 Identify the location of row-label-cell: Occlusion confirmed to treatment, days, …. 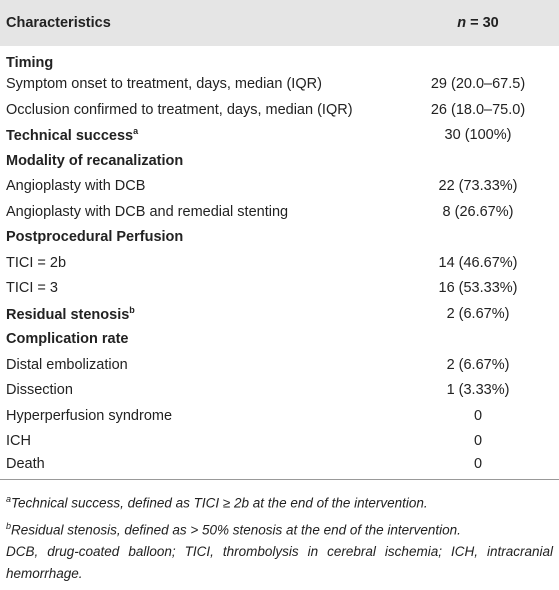
(198, 110).